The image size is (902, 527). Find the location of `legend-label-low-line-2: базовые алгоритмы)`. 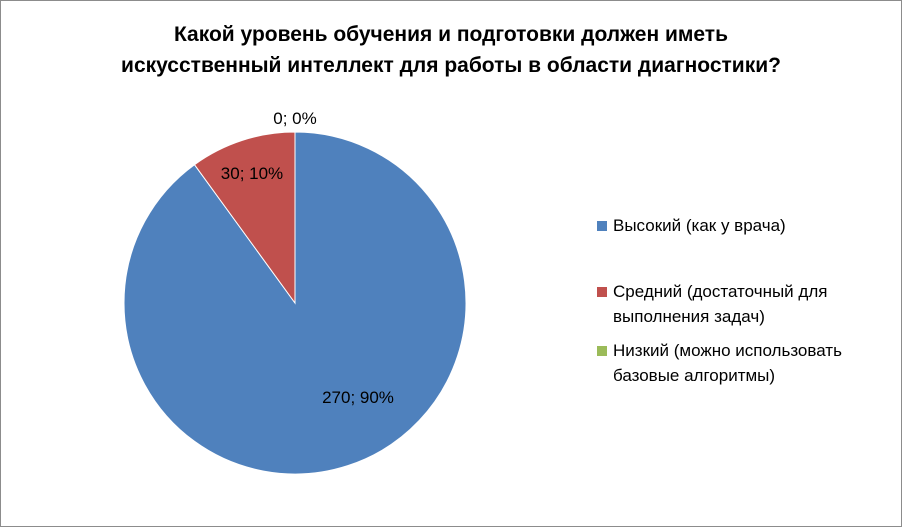

legend-label-low-line-2: базовые алгоритмы) is located at coordinates (694, 375).